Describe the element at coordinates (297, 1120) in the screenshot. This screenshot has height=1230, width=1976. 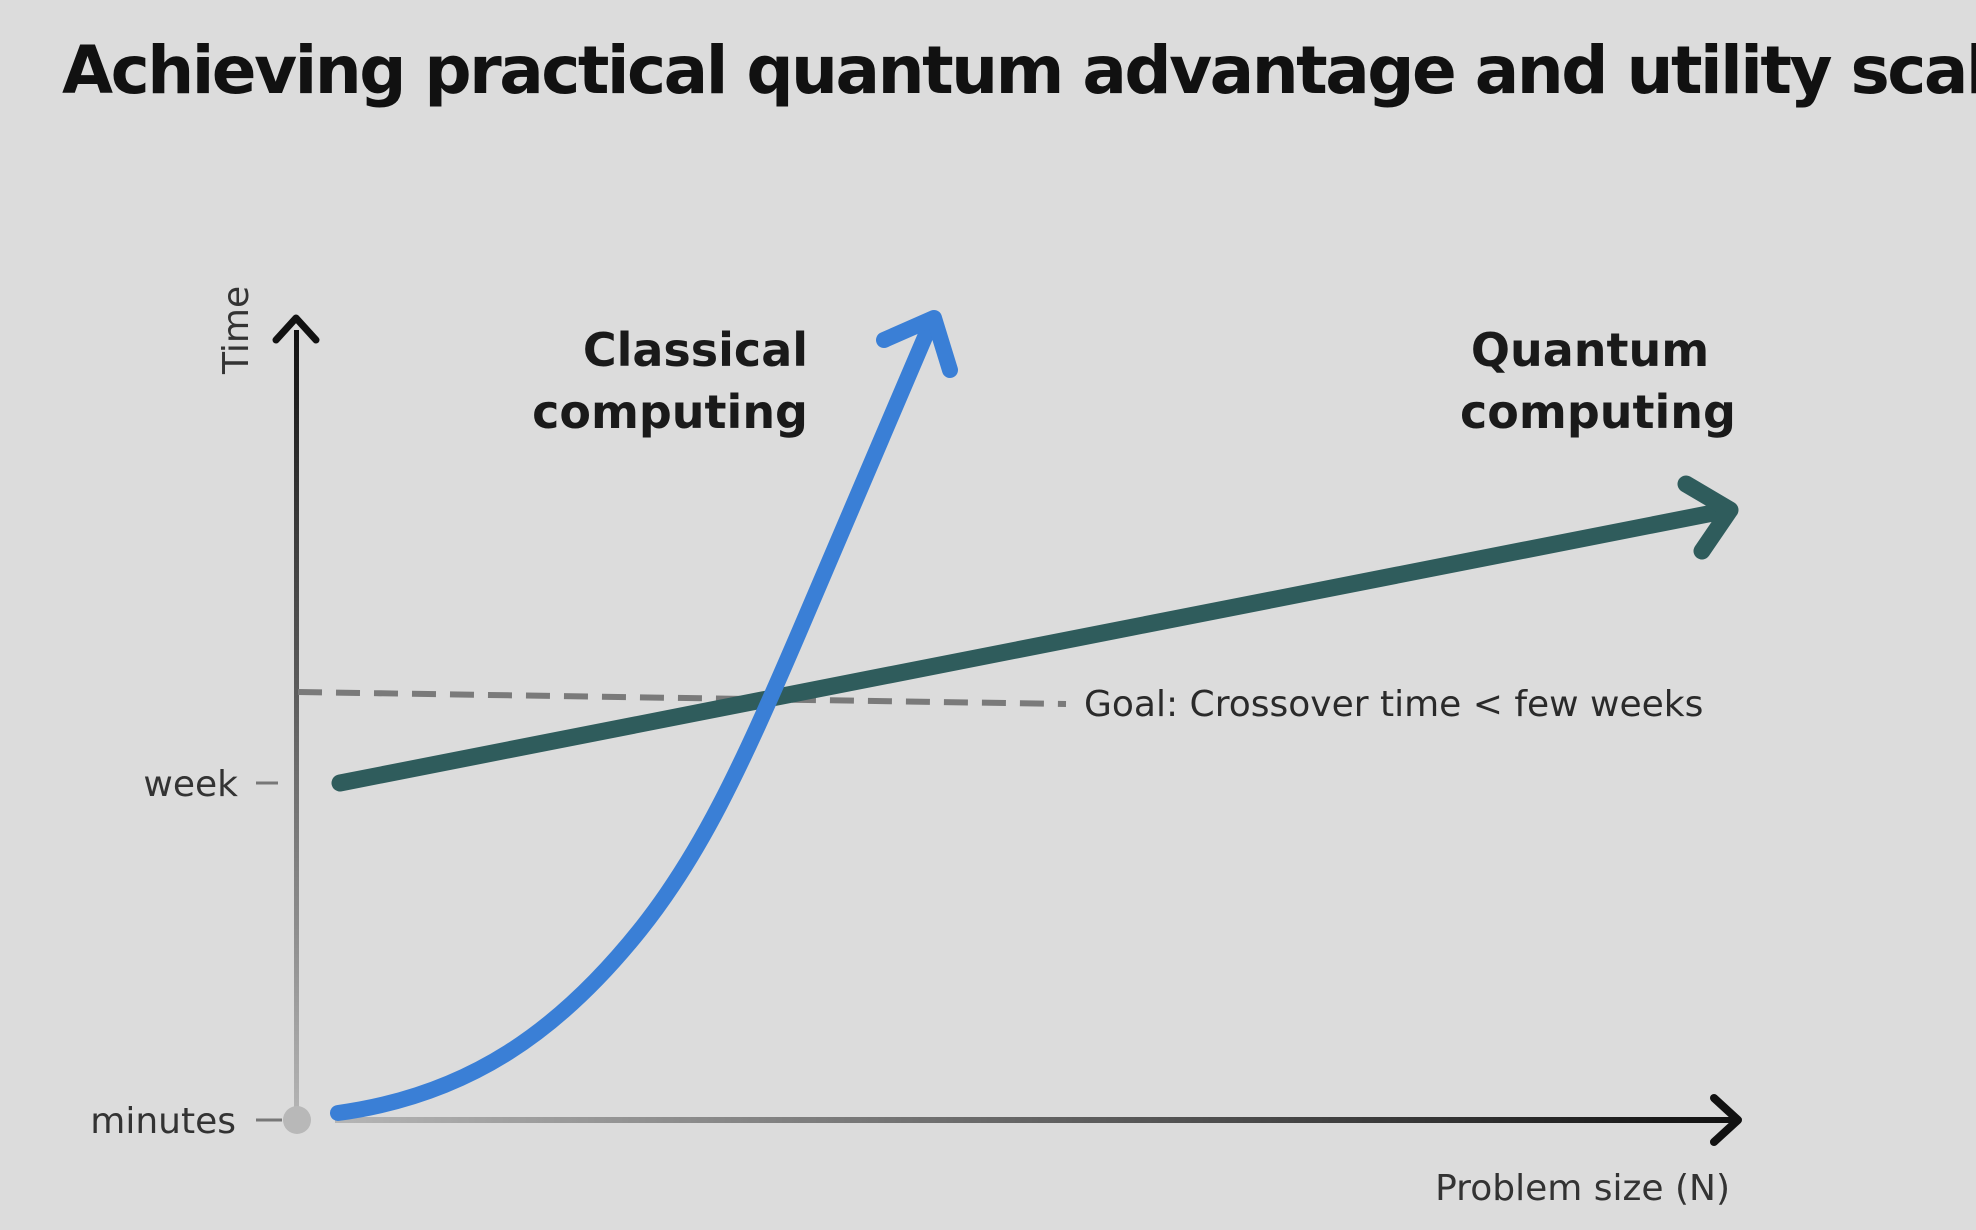
I see `axis-origin-dot` at that location.